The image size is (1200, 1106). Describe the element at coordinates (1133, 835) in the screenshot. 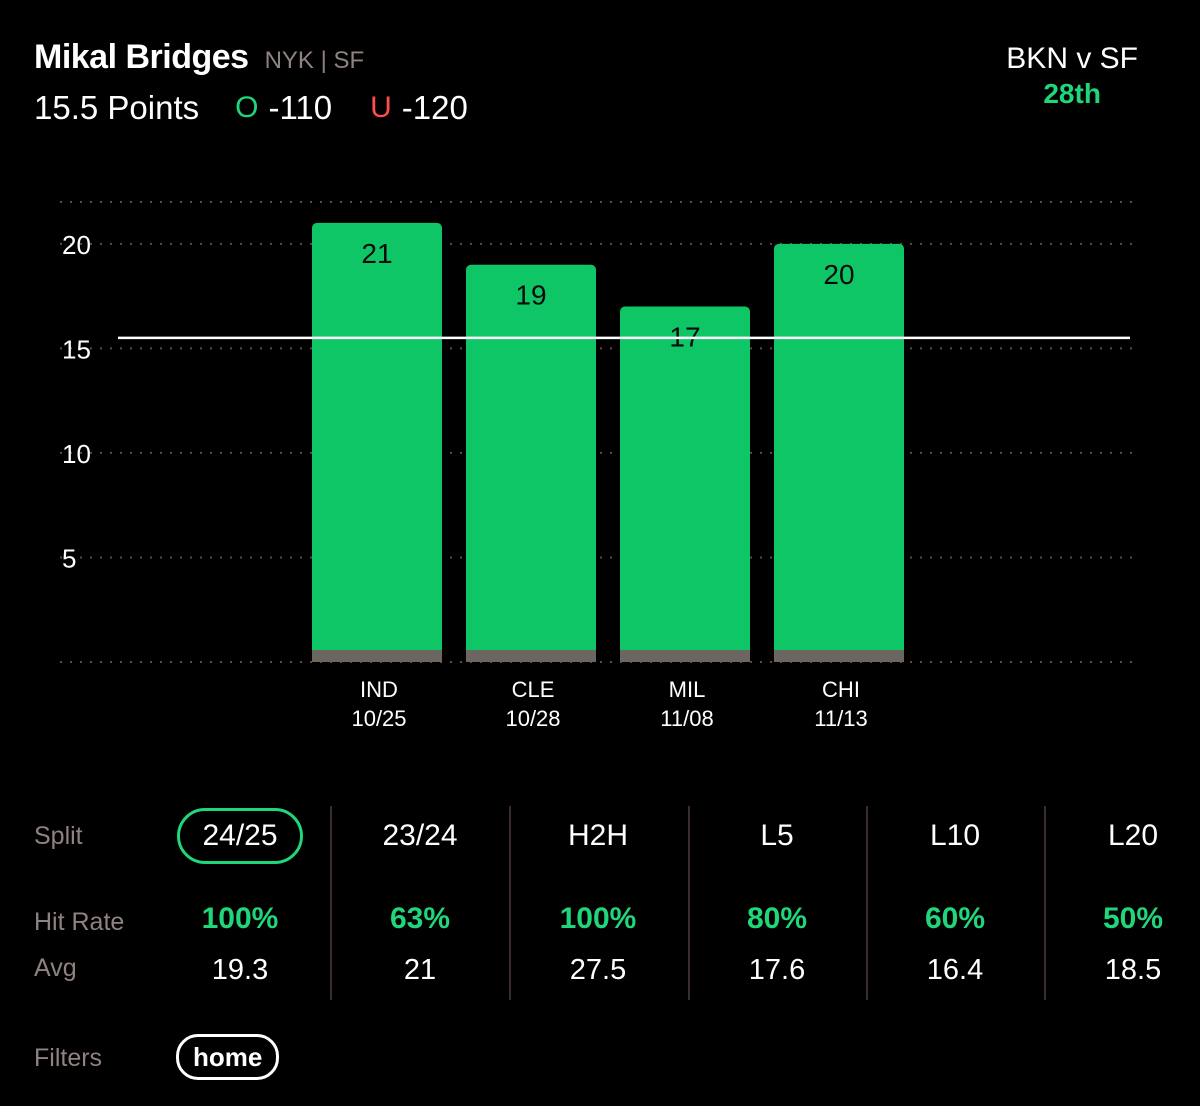

I see `split-tab: L20` at that location.